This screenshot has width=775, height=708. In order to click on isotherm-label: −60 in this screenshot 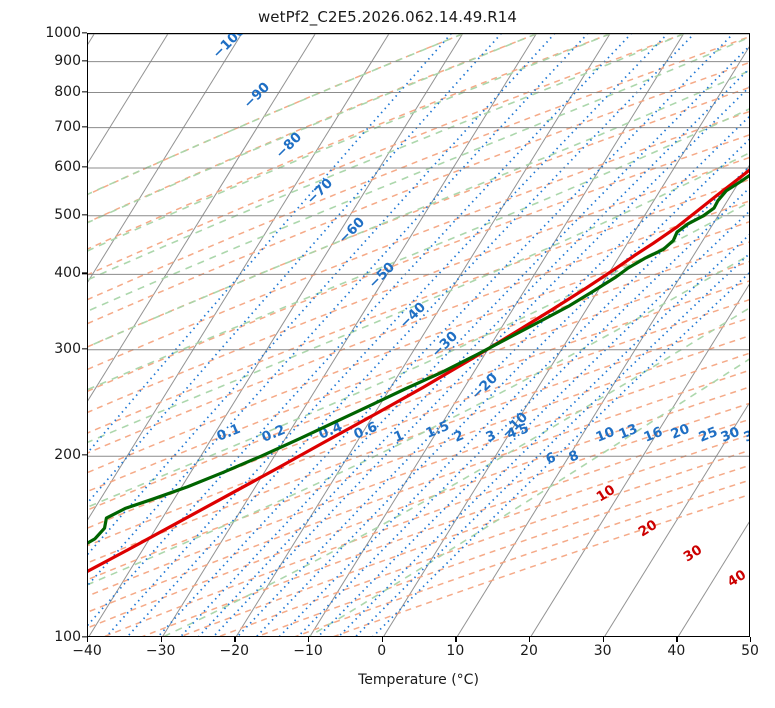, I will do `click(352, 230)`.